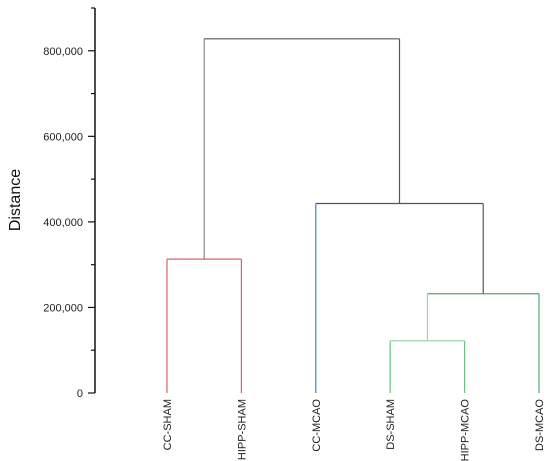 This screenshot has width=550, height=461. I want to click on y-axis-label: Distance, so click(15, 200).